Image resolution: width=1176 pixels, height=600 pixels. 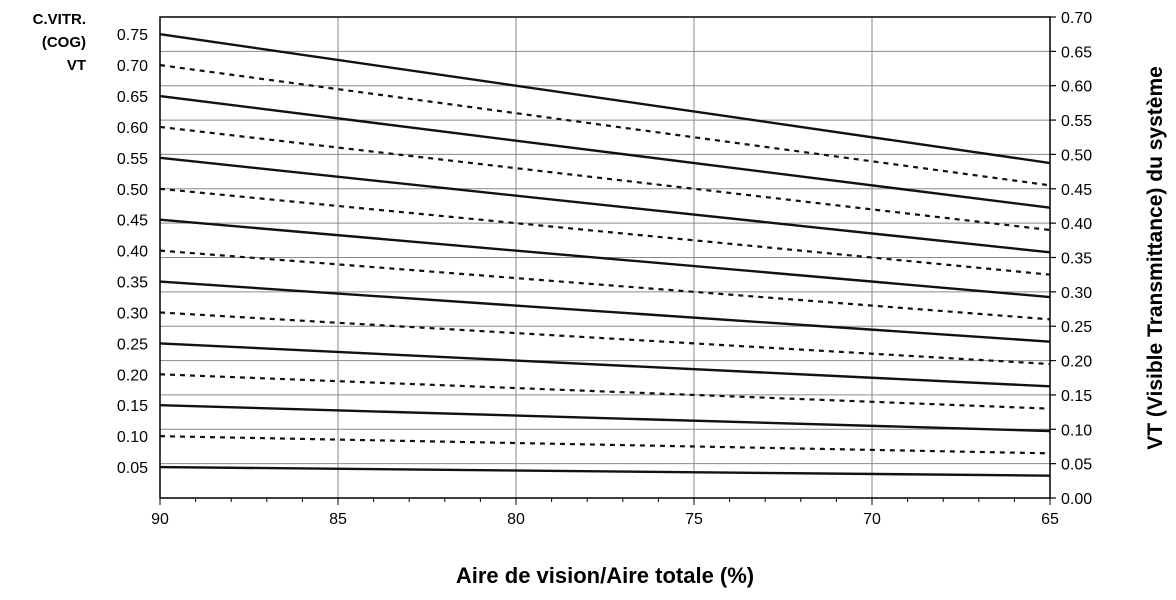 I want to click on left-tick-label: 0.30, so click(x=132, y=313).